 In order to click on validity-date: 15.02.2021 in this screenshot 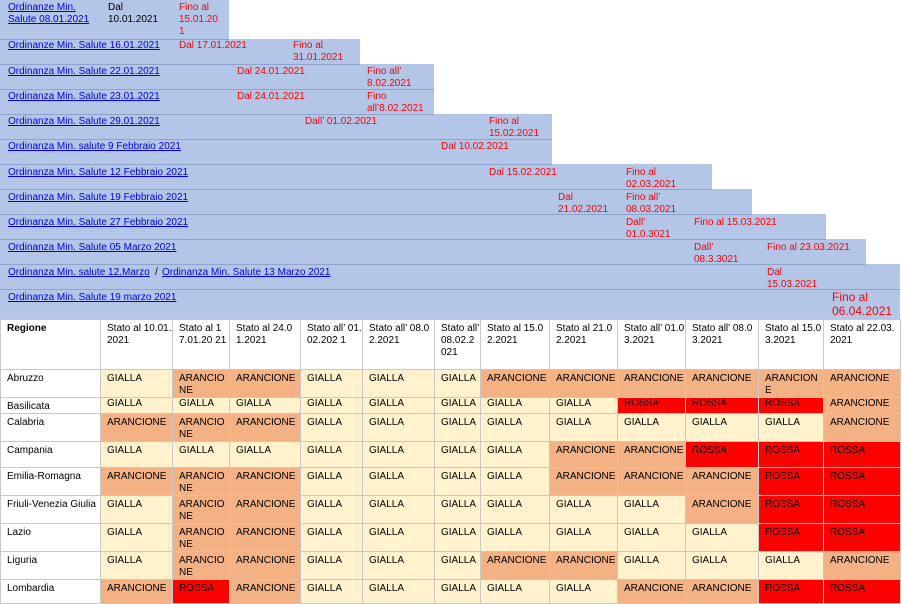, I will do `click(514, 133)`.